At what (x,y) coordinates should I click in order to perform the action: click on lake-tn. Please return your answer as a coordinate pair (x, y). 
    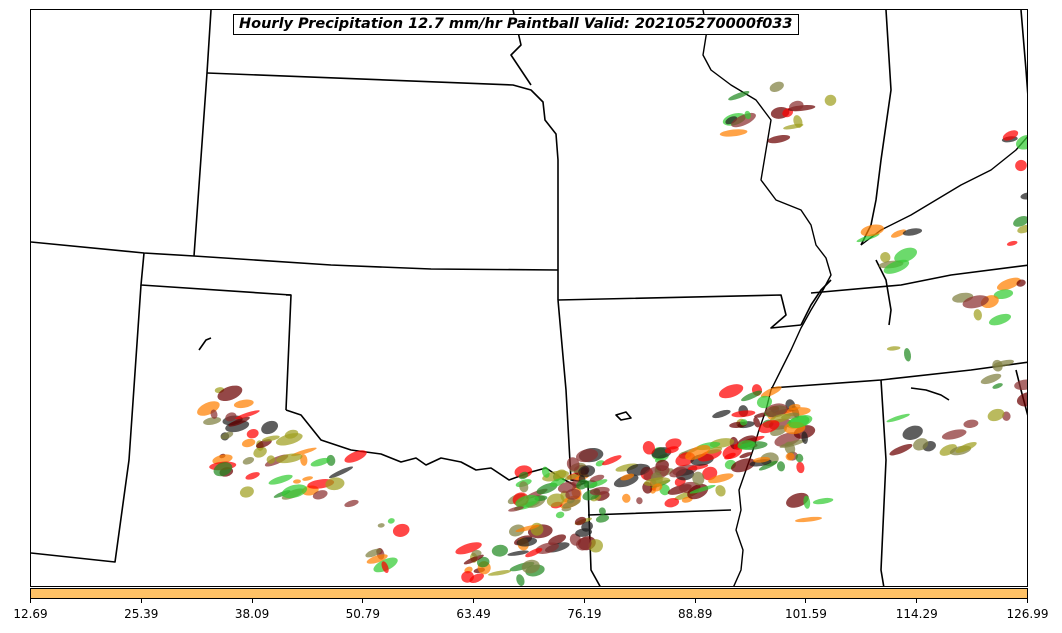
    Looking at the image, I should click on (930, 394).